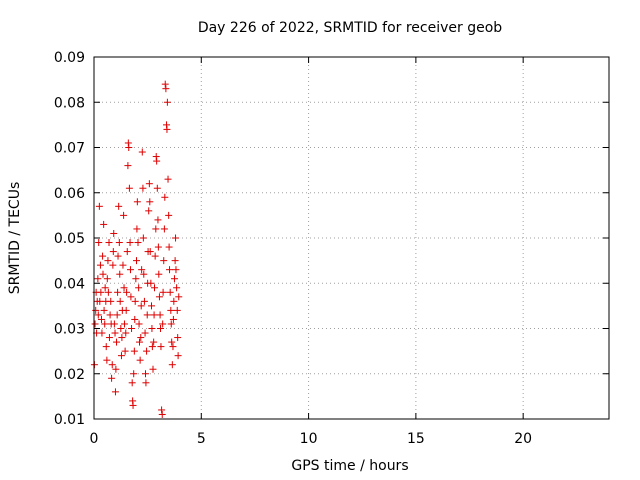  What do you see at coordinates (69, 58) in the screenshot?
I see `y-tick-label: 0.09` at bounding box center [69, 58].